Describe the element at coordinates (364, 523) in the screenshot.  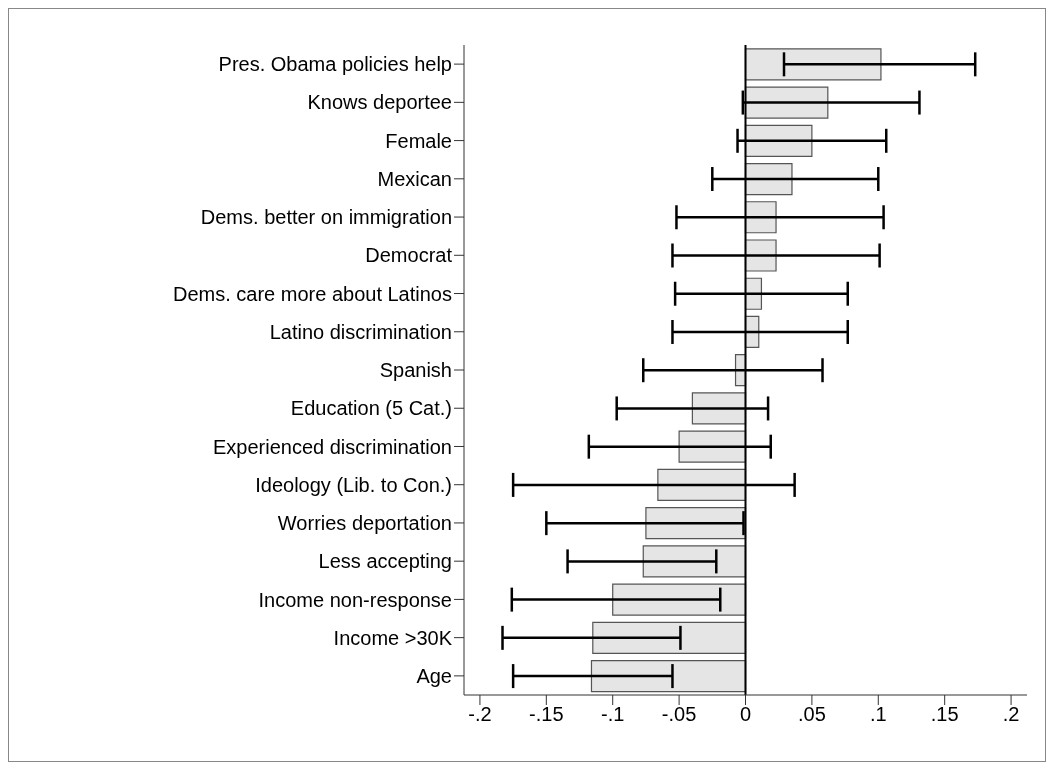
I see `y-tick-label: Worries deportation` at that location.